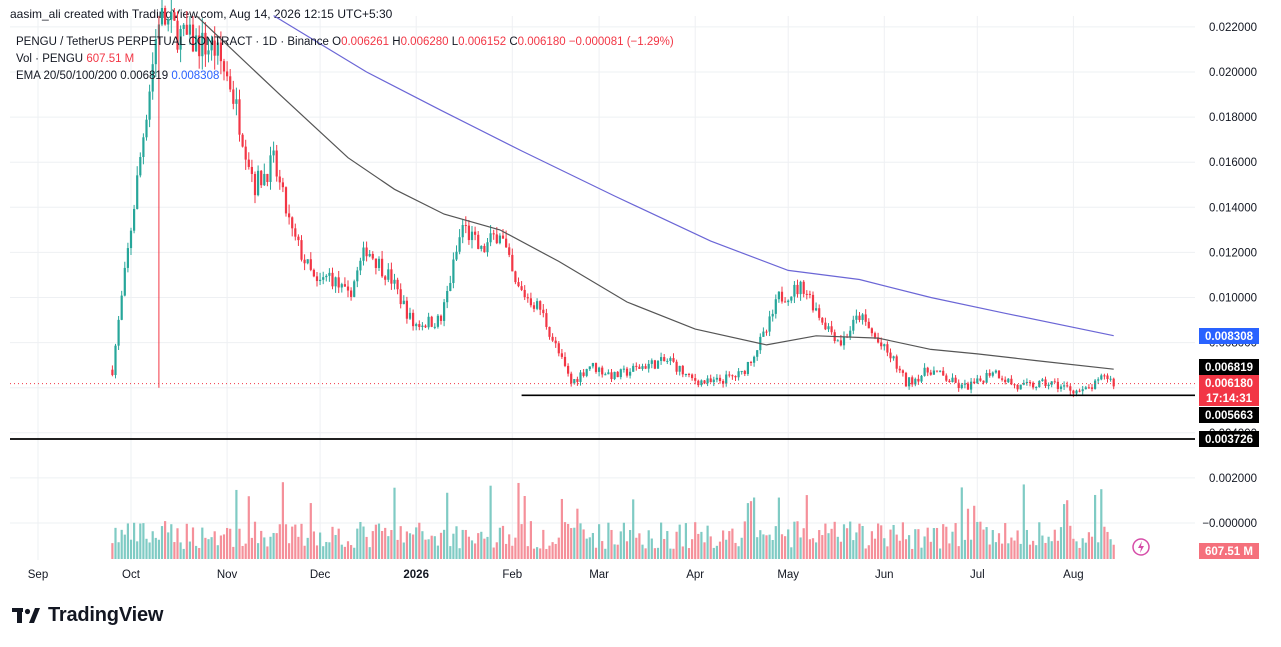  What do you see at coordinates (67, 76) in the screenshot?
I see `ema-indicator-label: EMA 20/50/100/200` at bounding box center [67, 76].